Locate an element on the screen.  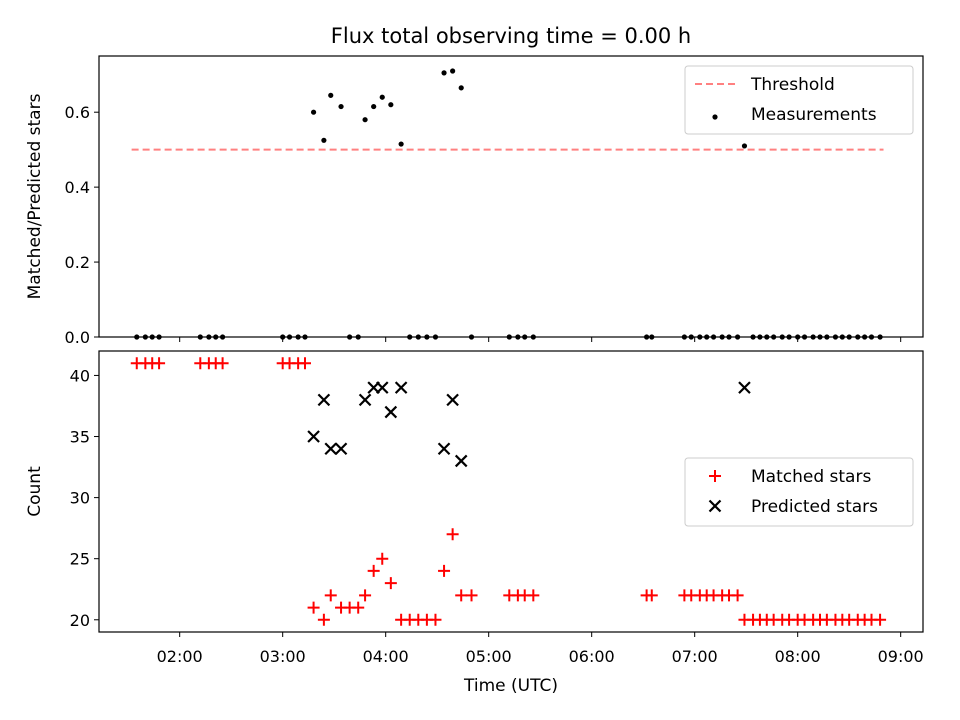
x-tick-label: 02:00 is located at coordinates (180, 656).